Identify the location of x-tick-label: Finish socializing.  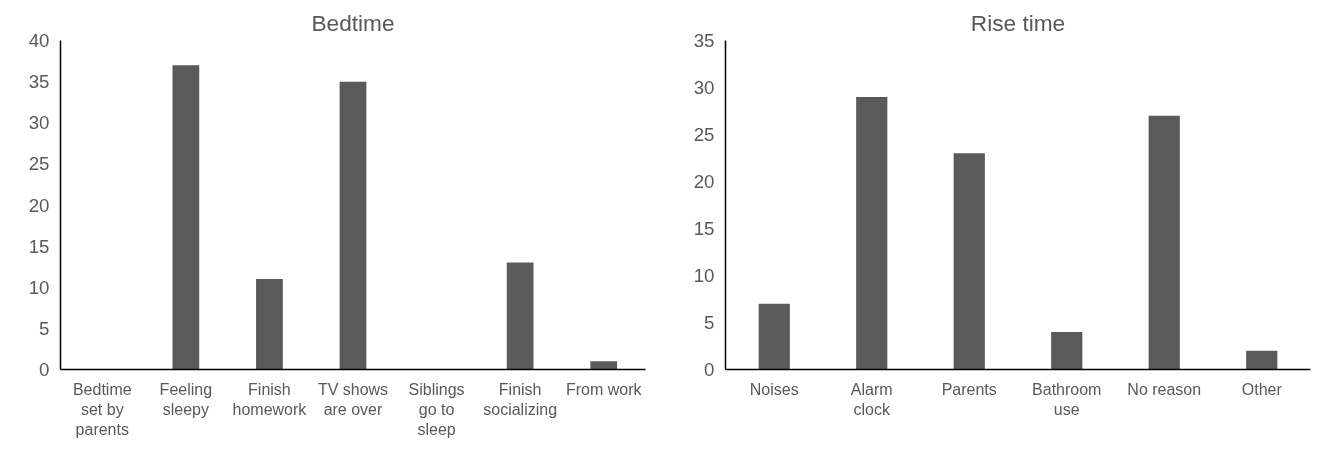
(520, 399).